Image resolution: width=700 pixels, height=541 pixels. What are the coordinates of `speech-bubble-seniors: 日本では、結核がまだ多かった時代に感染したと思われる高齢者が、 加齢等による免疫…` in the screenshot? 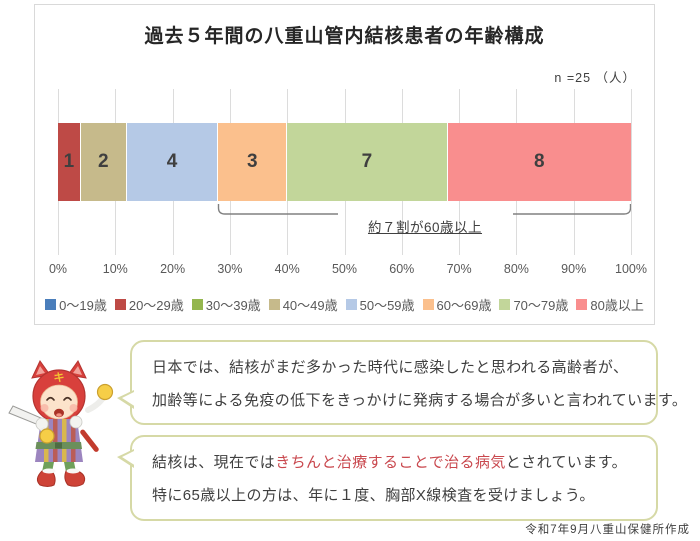 It's located at (402, 382).